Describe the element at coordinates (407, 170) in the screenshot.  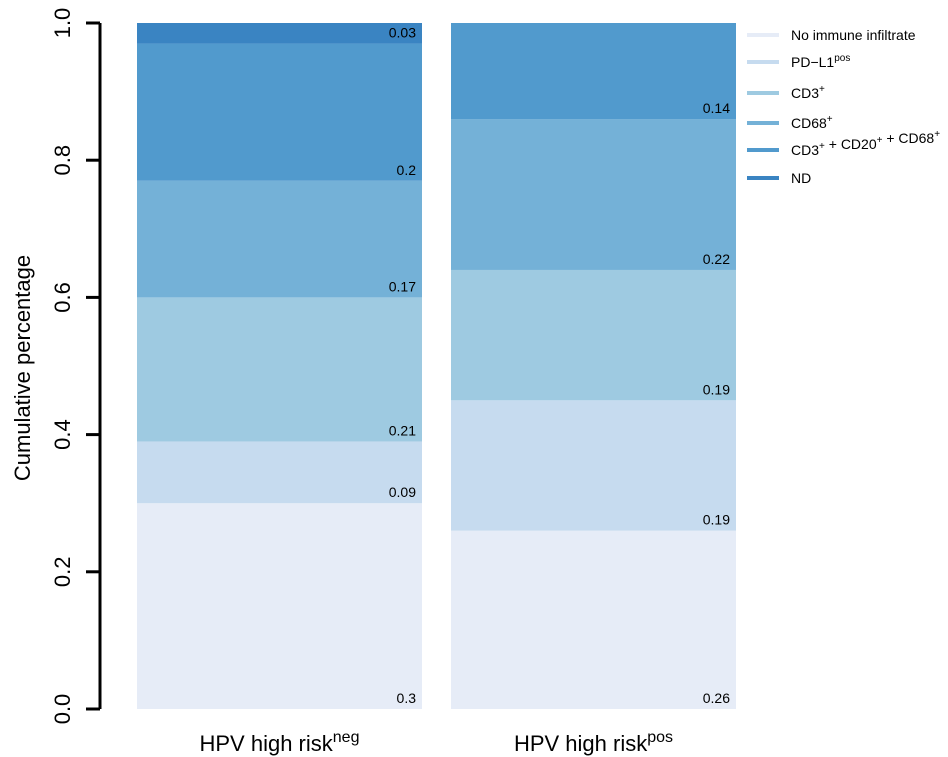
I see `data-label: 0.2` at that location.